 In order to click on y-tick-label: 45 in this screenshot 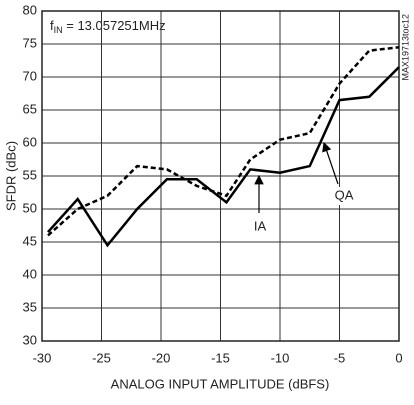, I will do `click(30, 240)`.